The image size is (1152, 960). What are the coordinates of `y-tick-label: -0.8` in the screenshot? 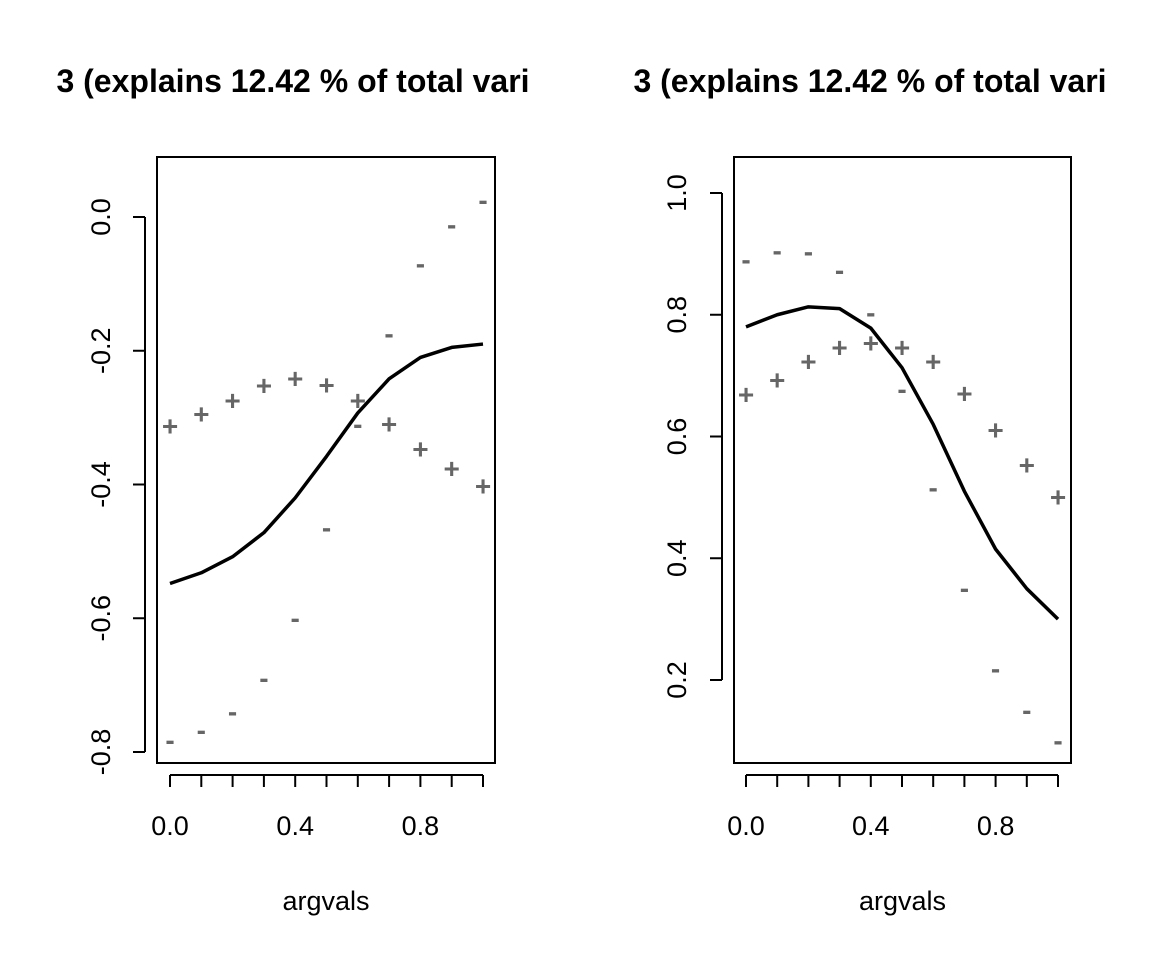 It's located at (101, 752).